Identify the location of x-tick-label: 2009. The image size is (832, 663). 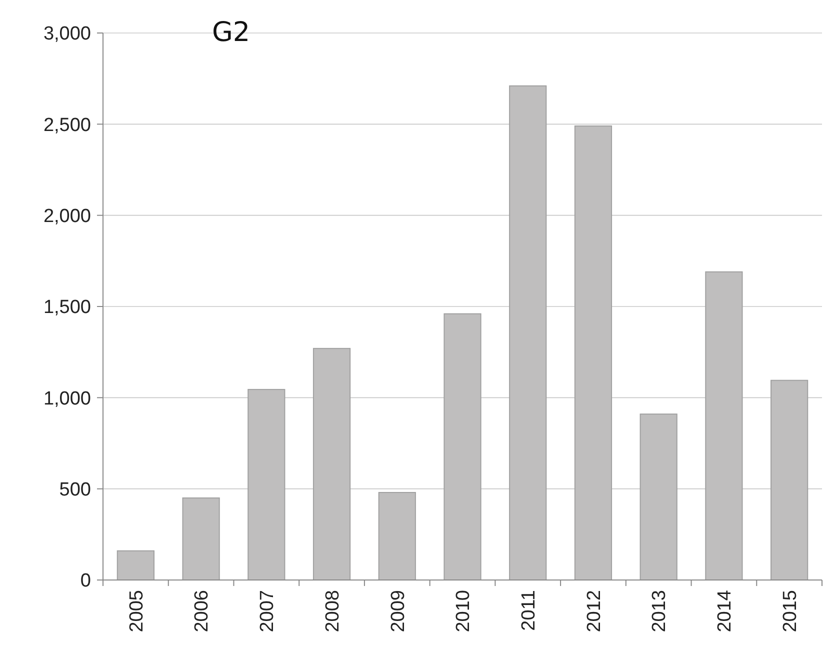
(398, 611).